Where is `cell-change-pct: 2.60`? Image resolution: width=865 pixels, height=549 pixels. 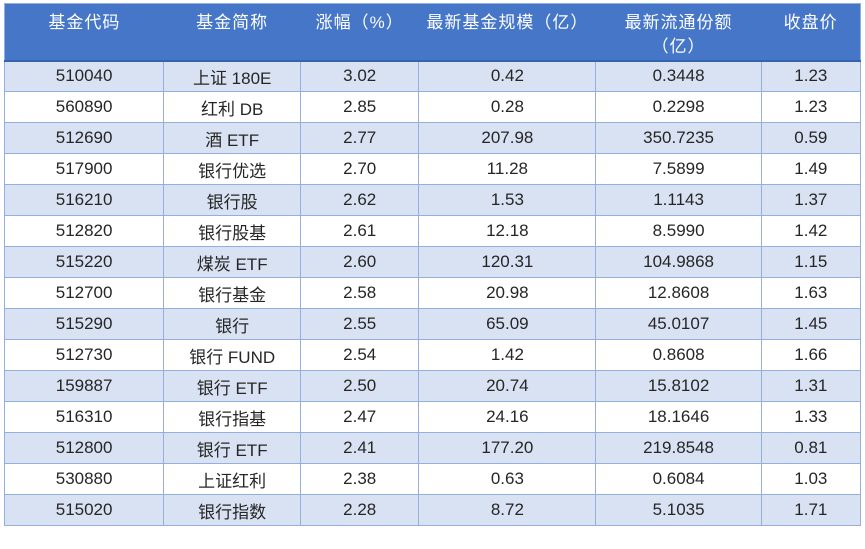
cell-change-pct: 2.60 is located at coordinates (360, 262).